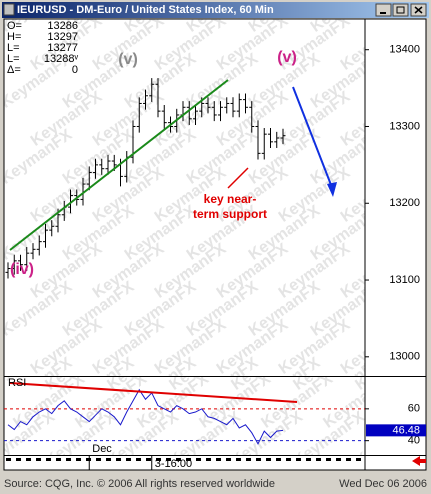 Image resolution: width=431 pixels, height=494 pixels. What do you see at coordinates (383, 484) in the screenshot?
I see `footer-date: Wed Dec 06 2006` at bounding box center [383, 484].